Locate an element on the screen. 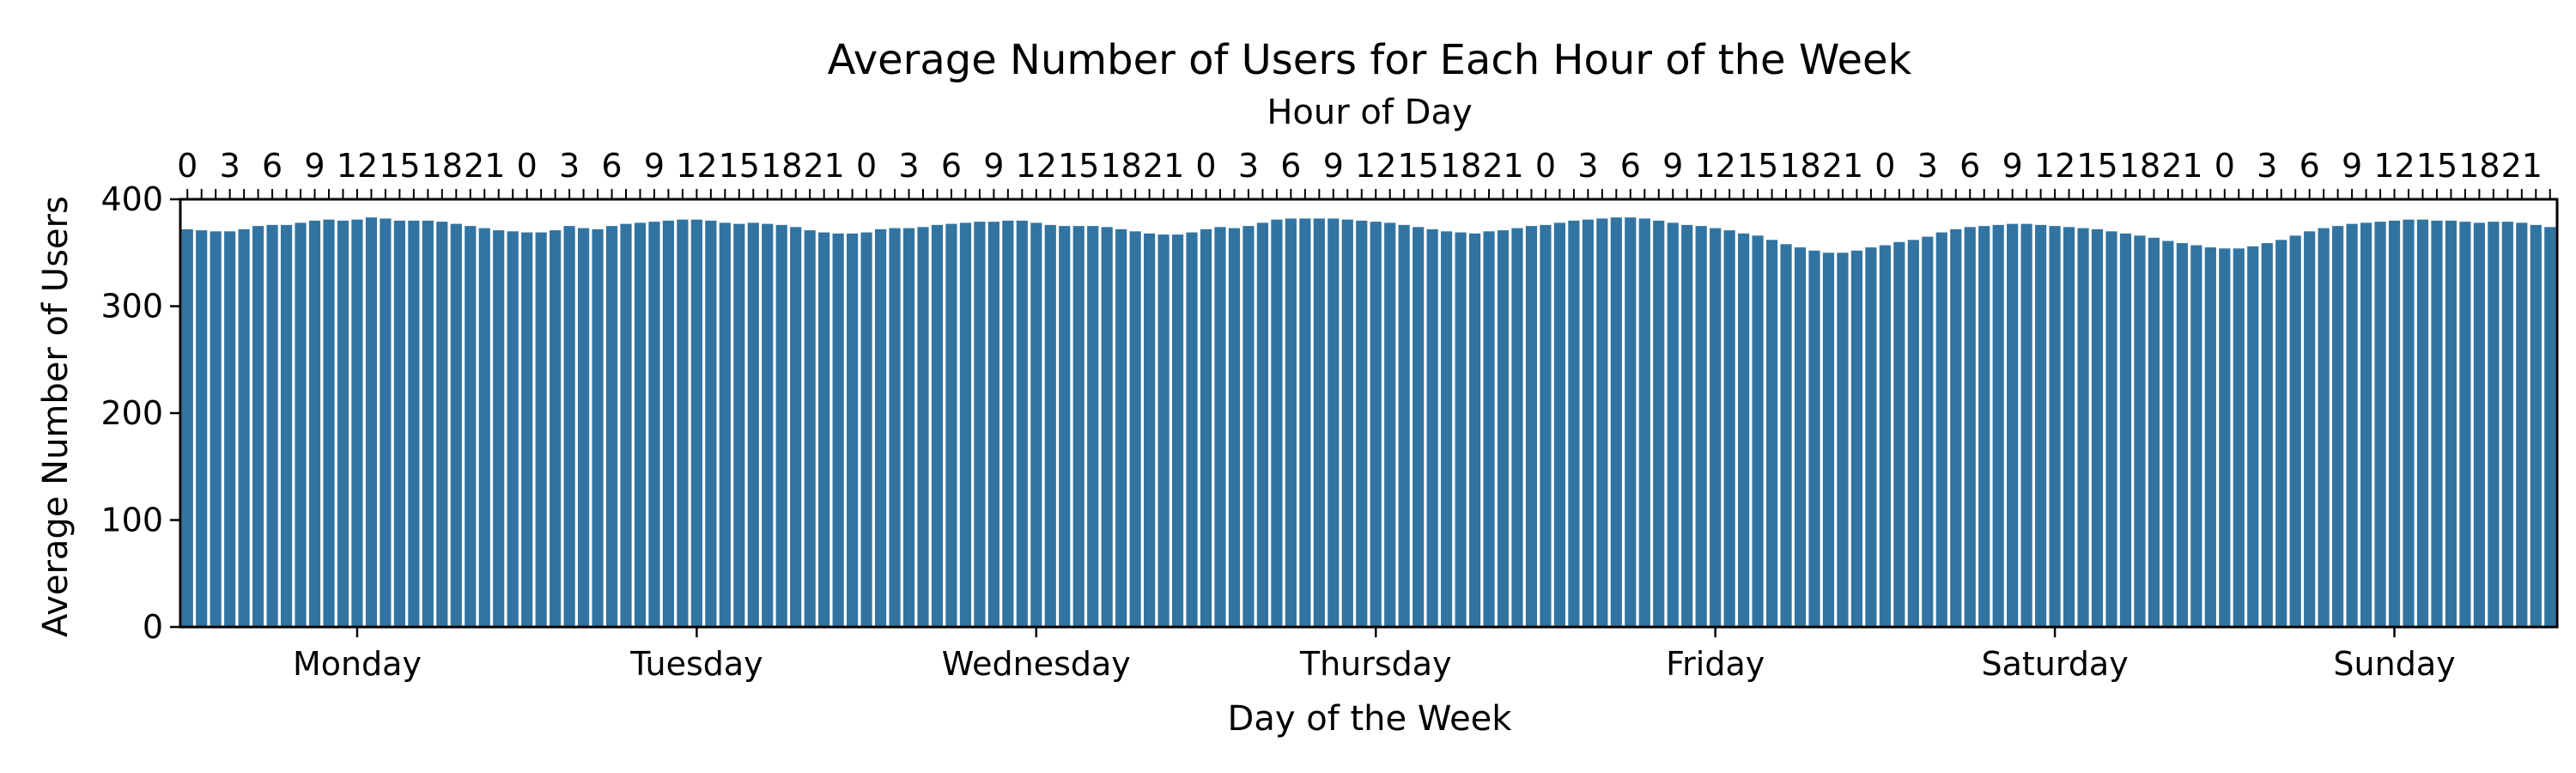 The width and height of the screenshot is (2576, 773). day-tick-label: Monday is located at coordinates (357, 664).